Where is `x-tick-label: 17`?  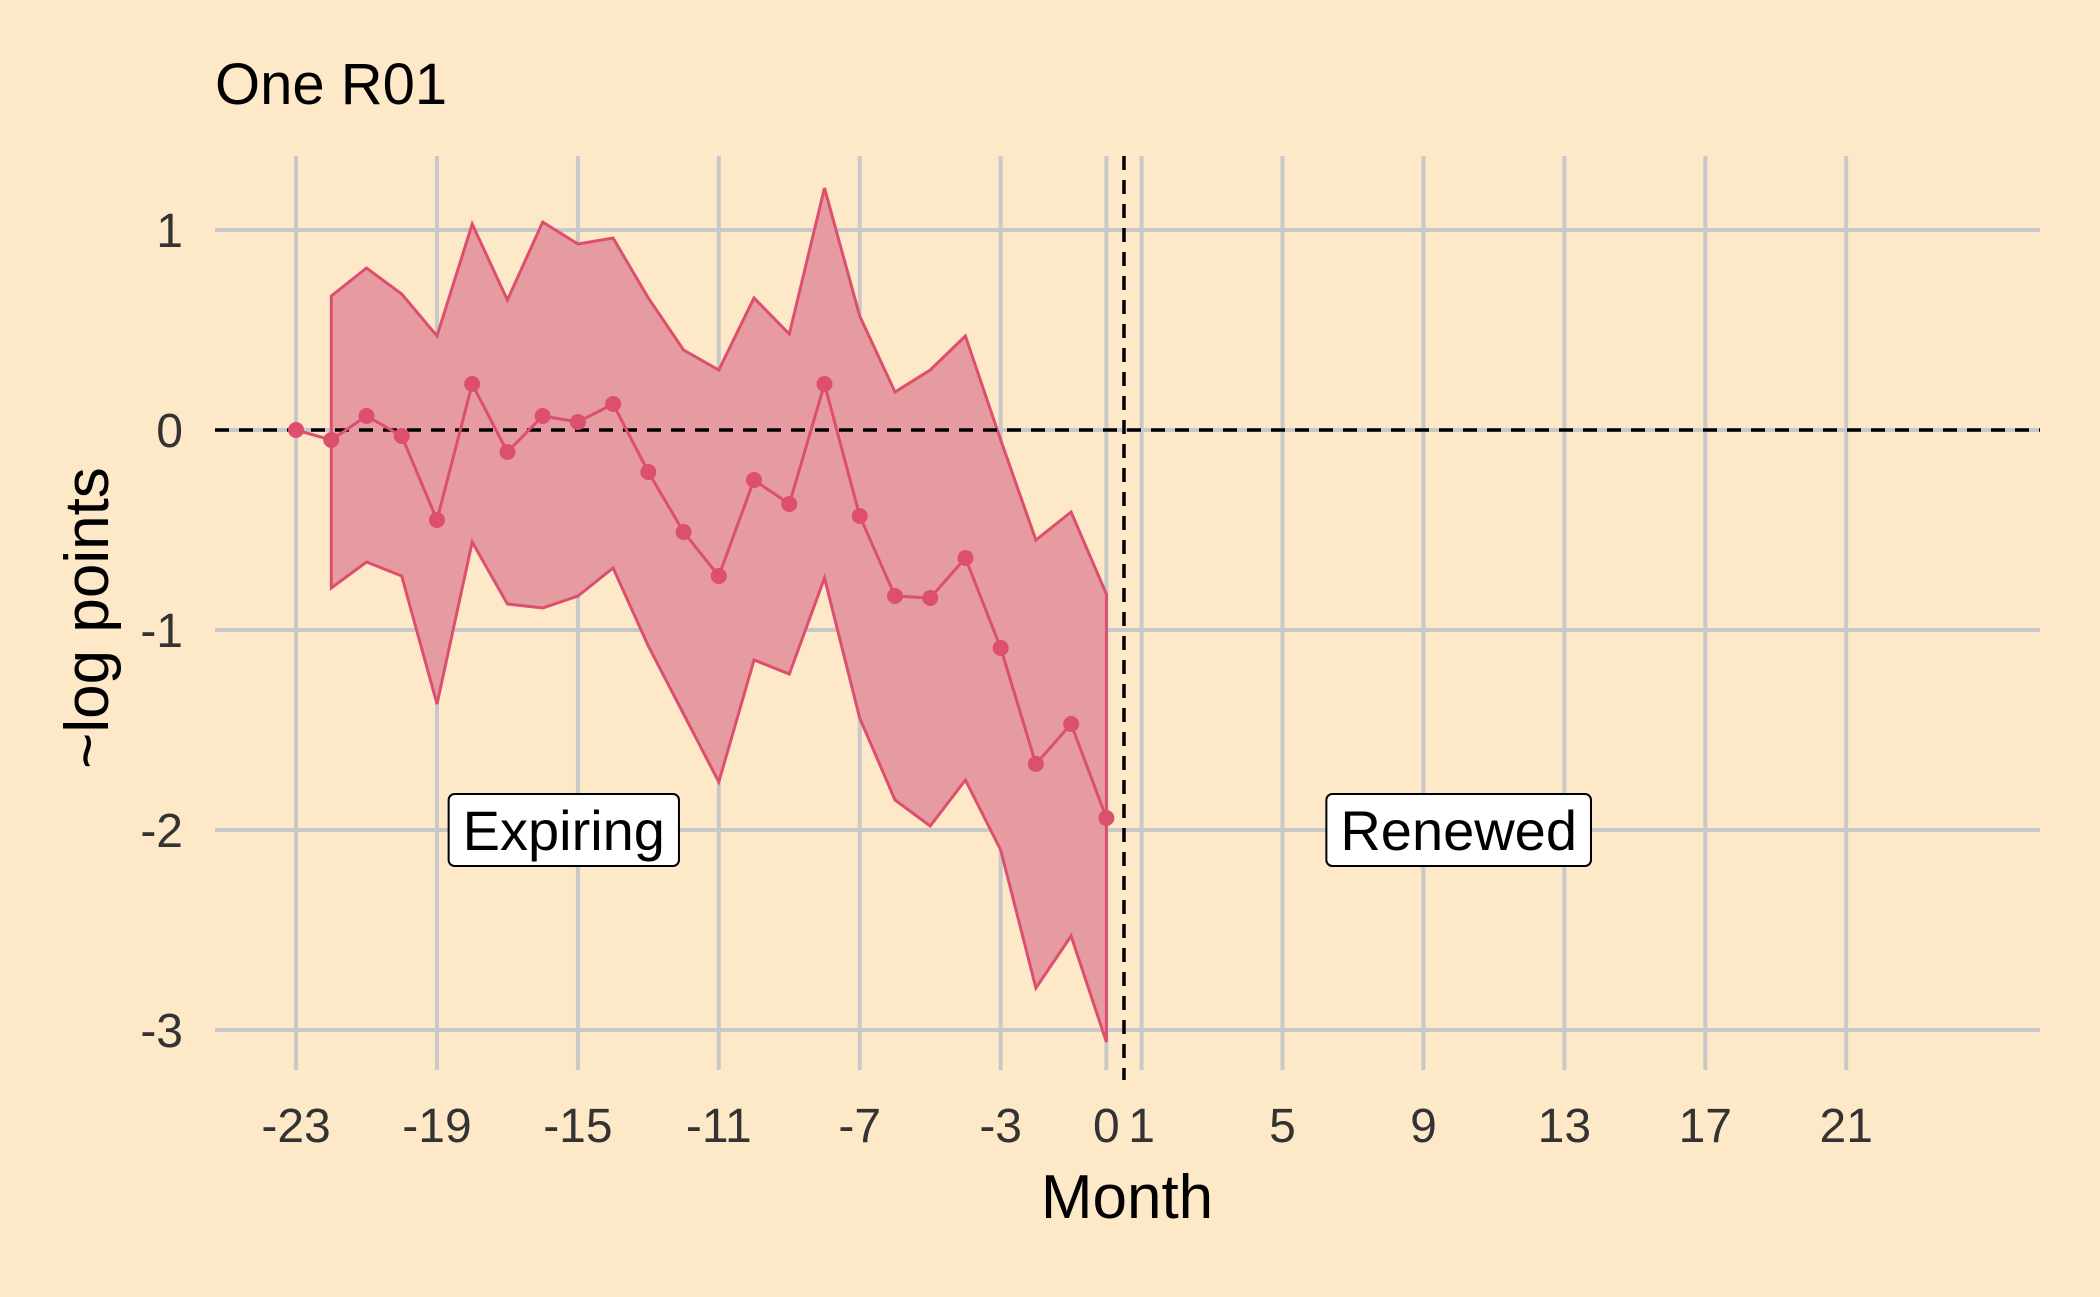 x-tick-label: 17 is located at coordinates (1705, 1126).